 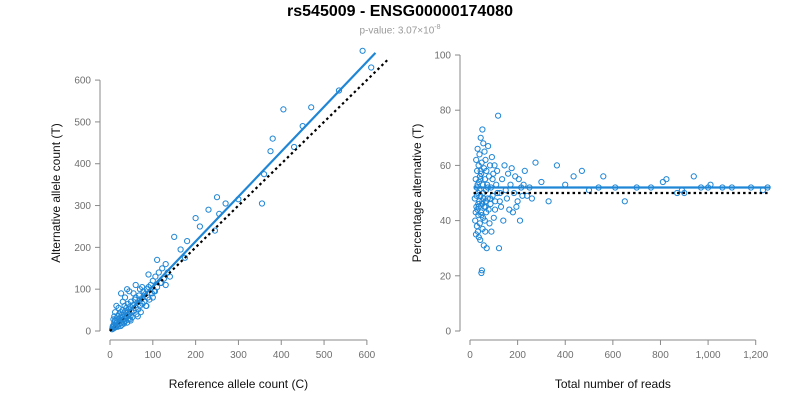 What do you see at coordinates (660, 355) in the screenshot?
I see `plot2-x-tick-label: 800` at bounding box center [660, 355].